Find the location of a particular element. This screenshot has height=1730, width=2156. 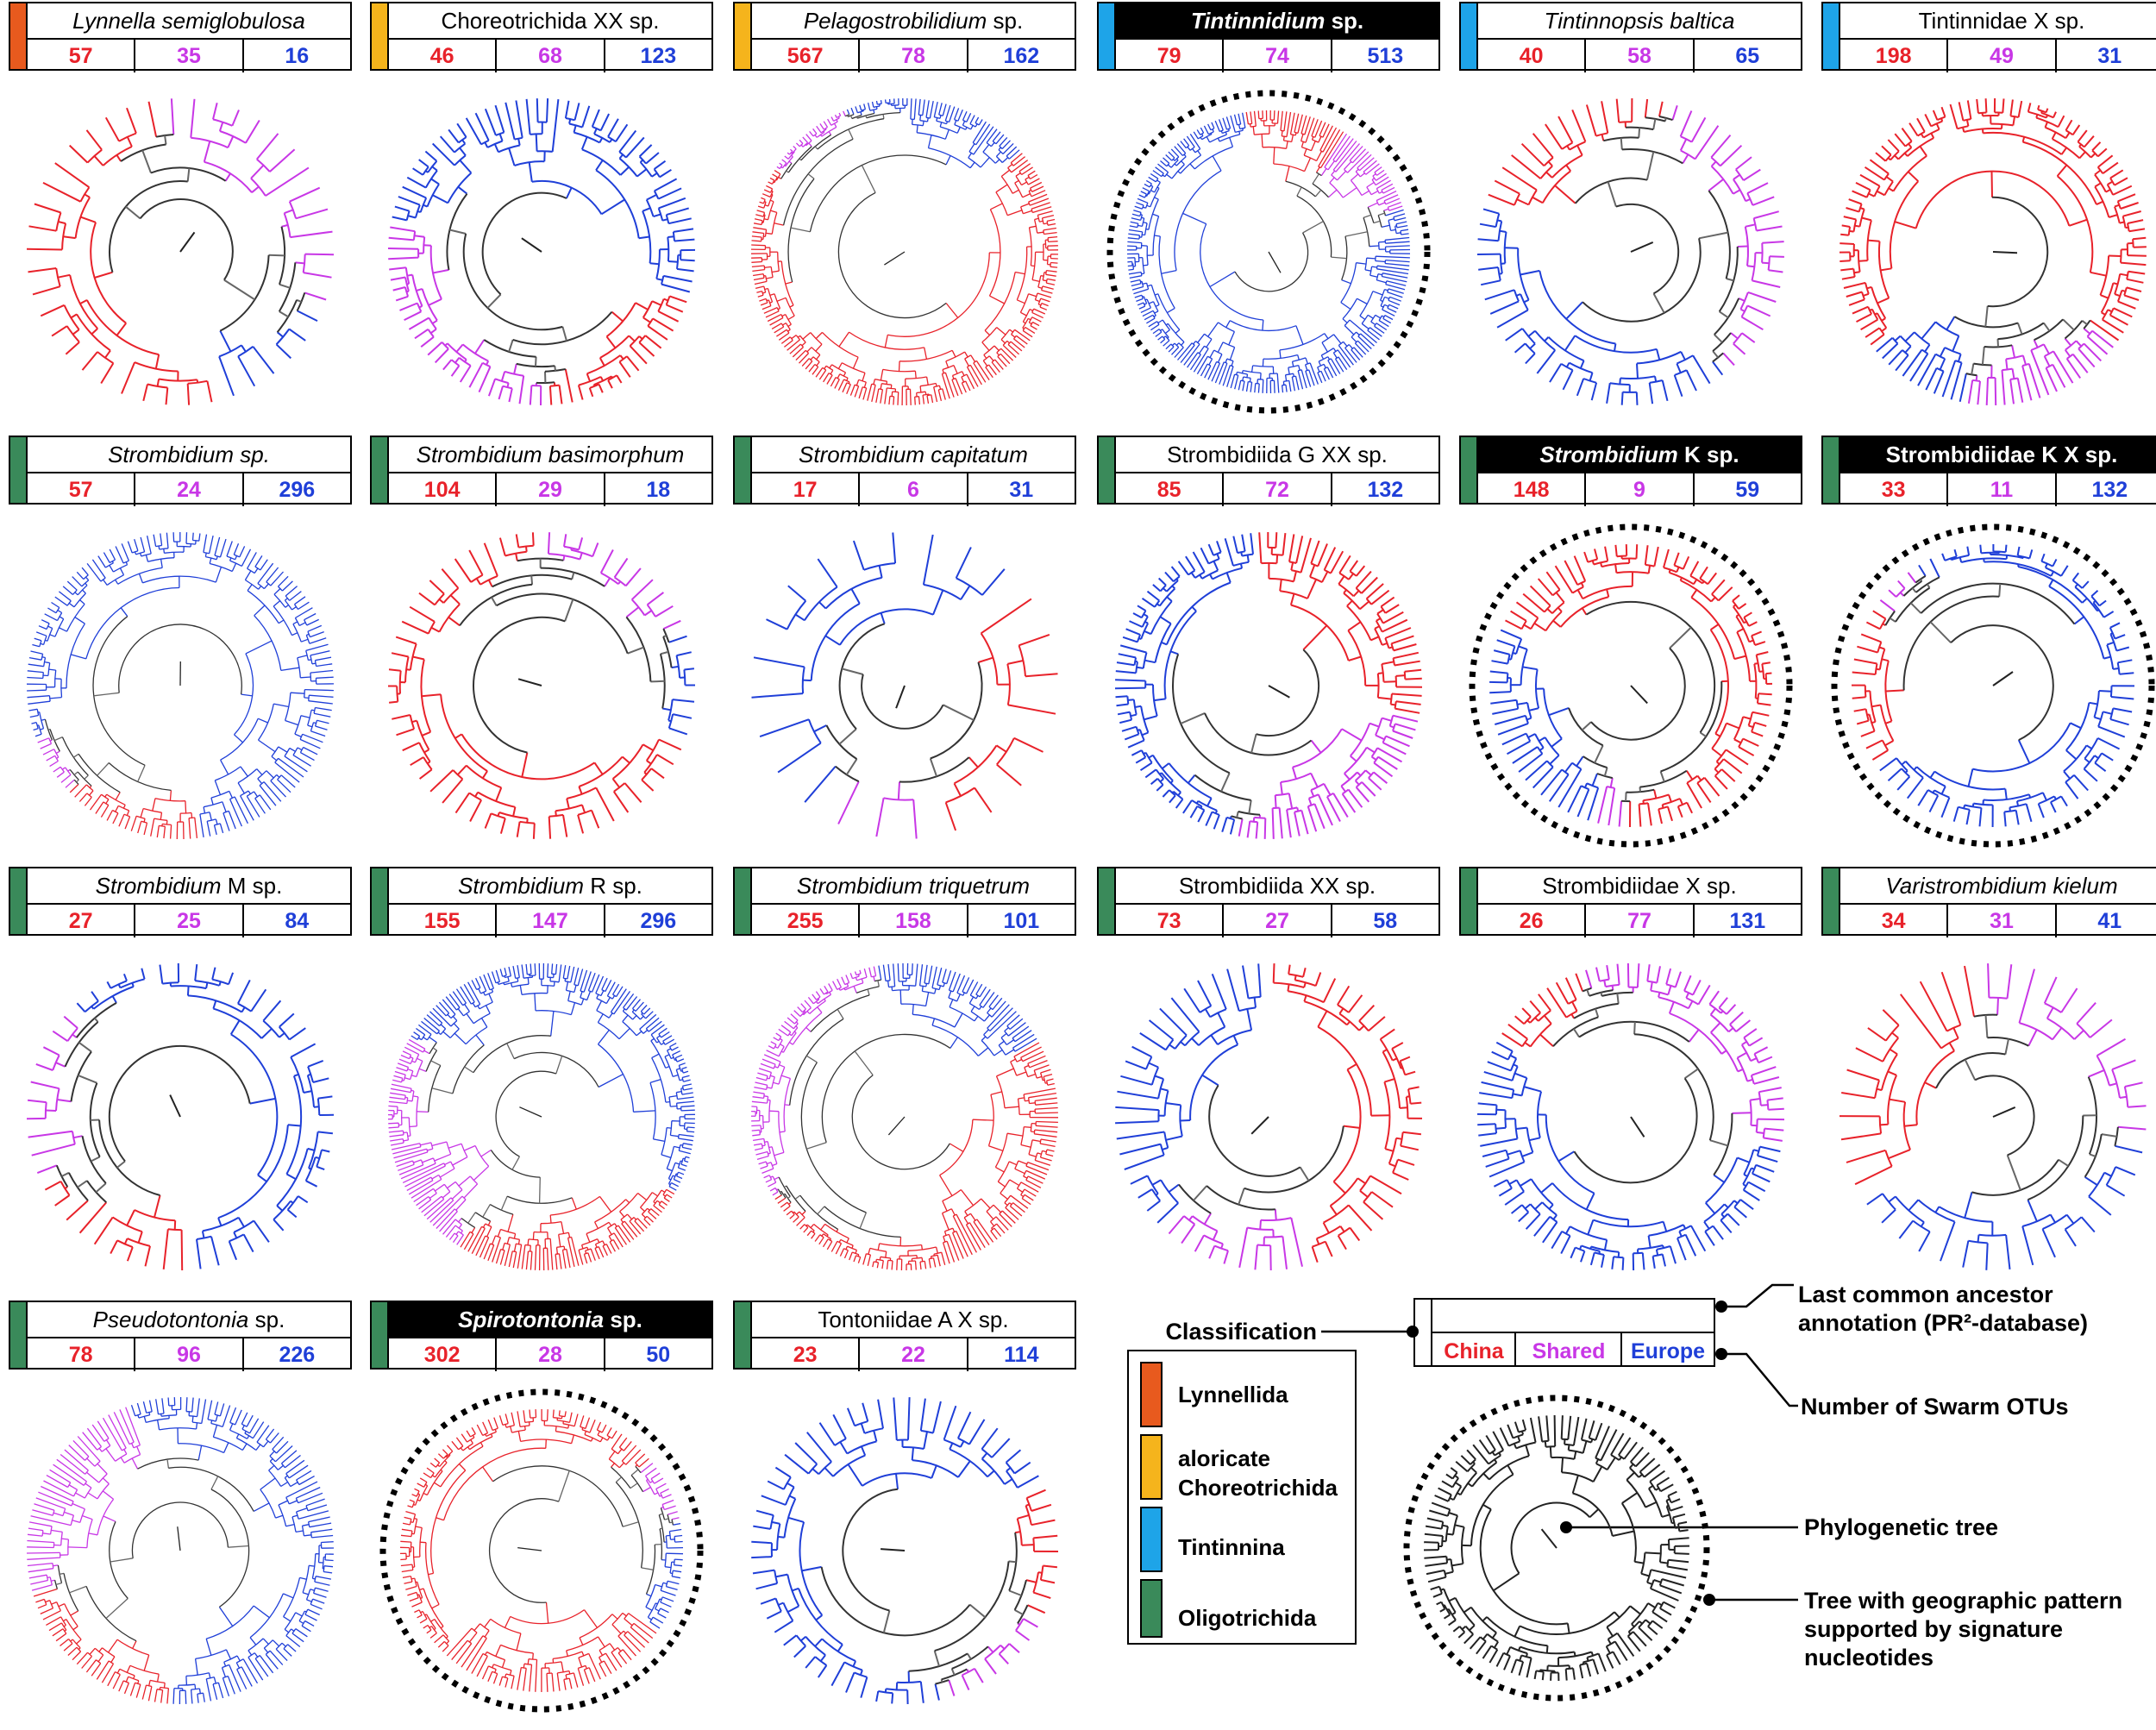

taxon-name: Strombidiida XX sp. is located at coordinates (1277, 887).